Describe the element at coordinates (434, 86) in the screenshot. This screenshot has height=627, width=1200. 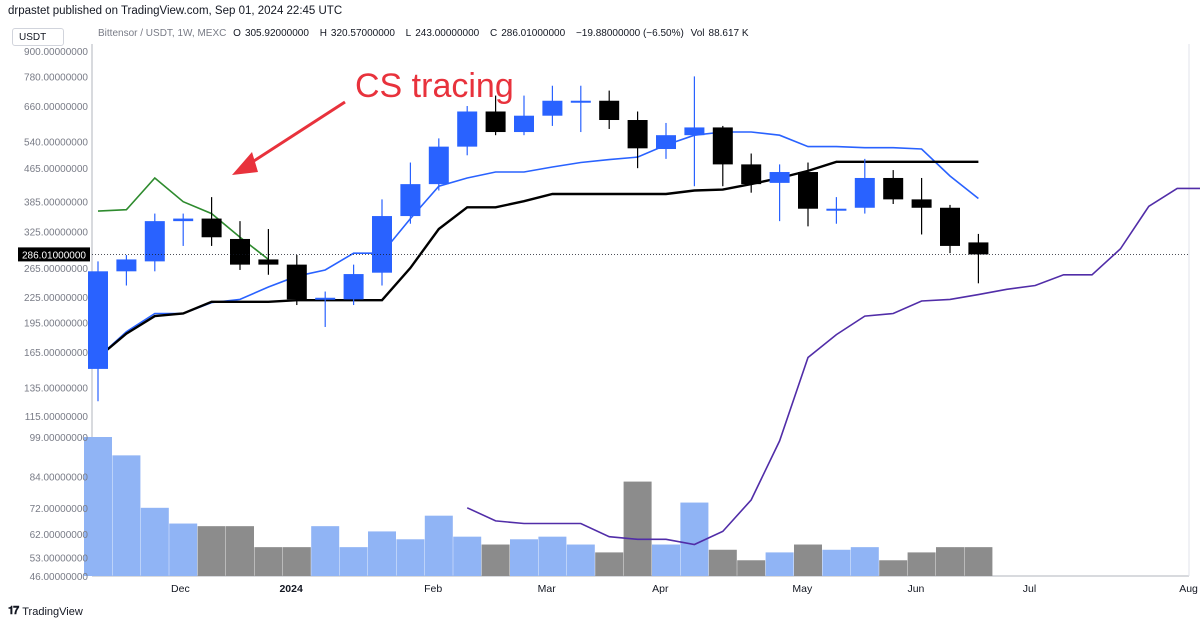
I see `annotation-text: CS tracing` at that location.